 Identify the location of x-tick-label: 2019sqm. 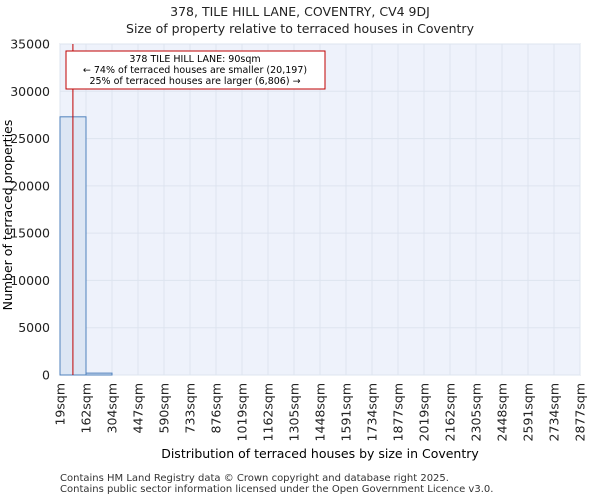
(424, 412).